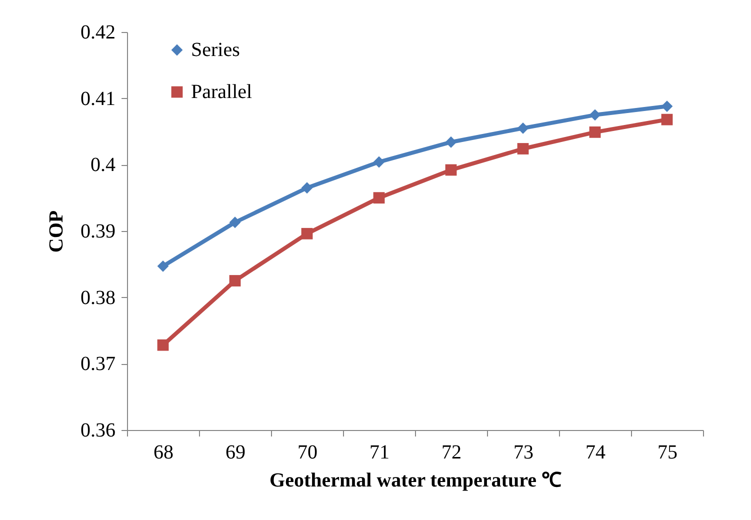 Image resolution: width=751 pixels, height=520 pixels. What do you see at coordinates (596, 453) in the screenshot?
I see `x-tick-label: 74` at bounding box center [596, 453].